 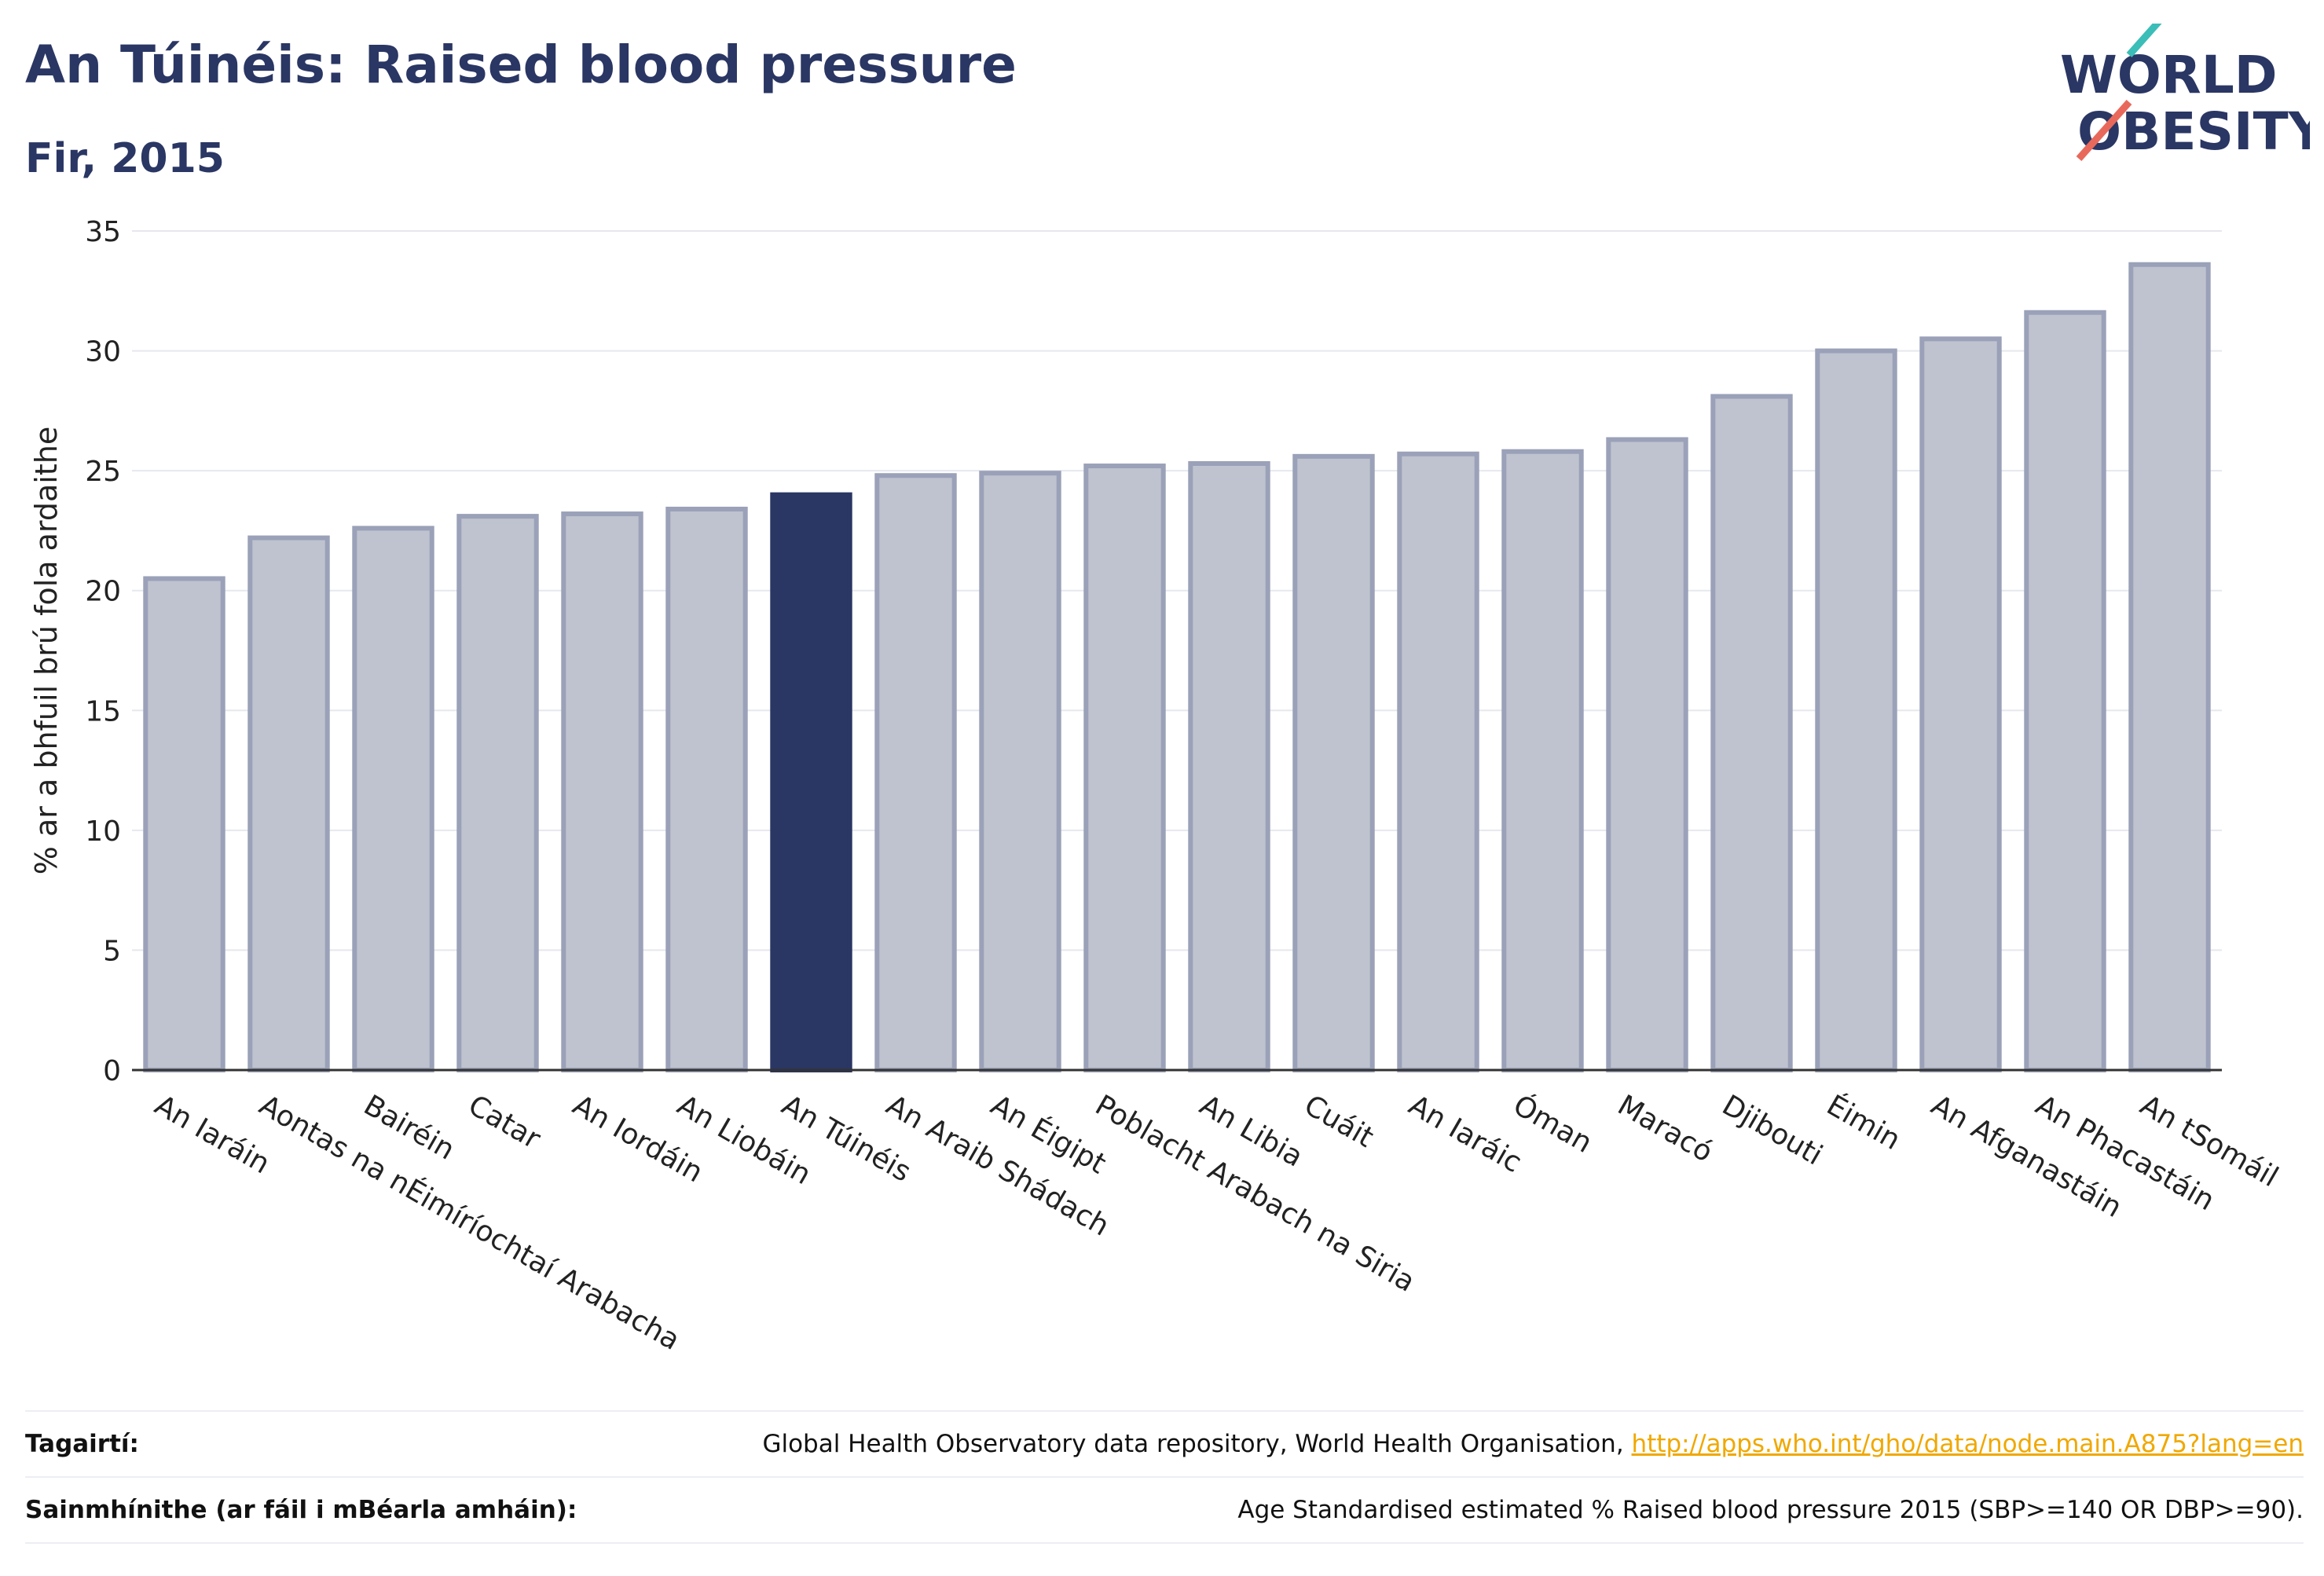 What do you see at coordinates (2169, 75) in the screenshot?
I see `logo-line-1: WORLD` at bounding box center [2169, 75].